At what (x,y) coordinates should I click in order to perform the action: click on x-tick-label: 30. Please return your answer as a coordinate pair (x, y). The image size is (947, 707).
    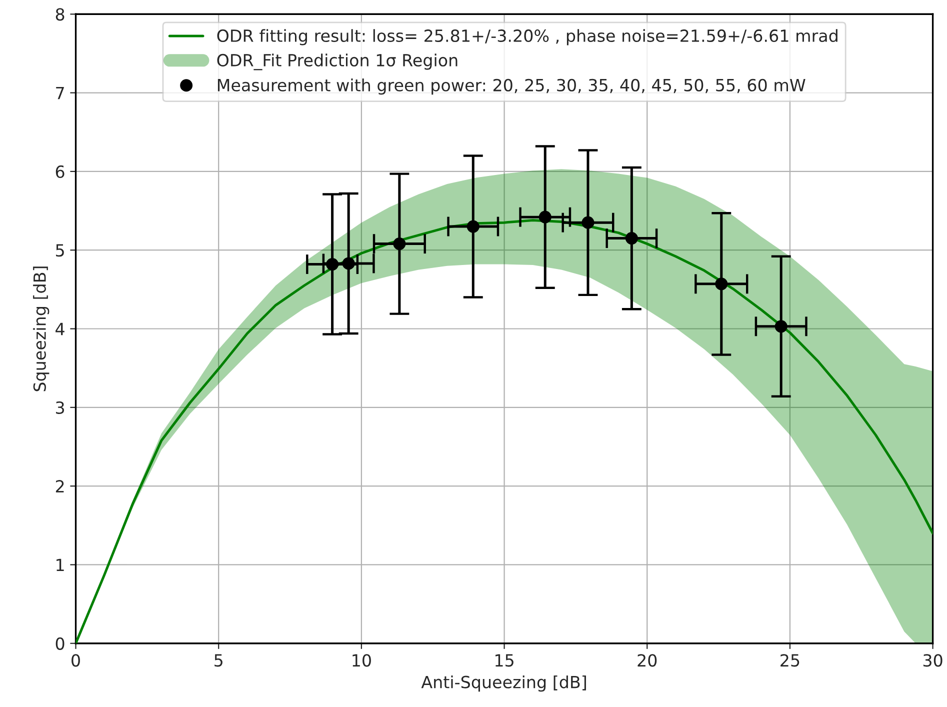
    Looking at the image, I should click on (932, 660).